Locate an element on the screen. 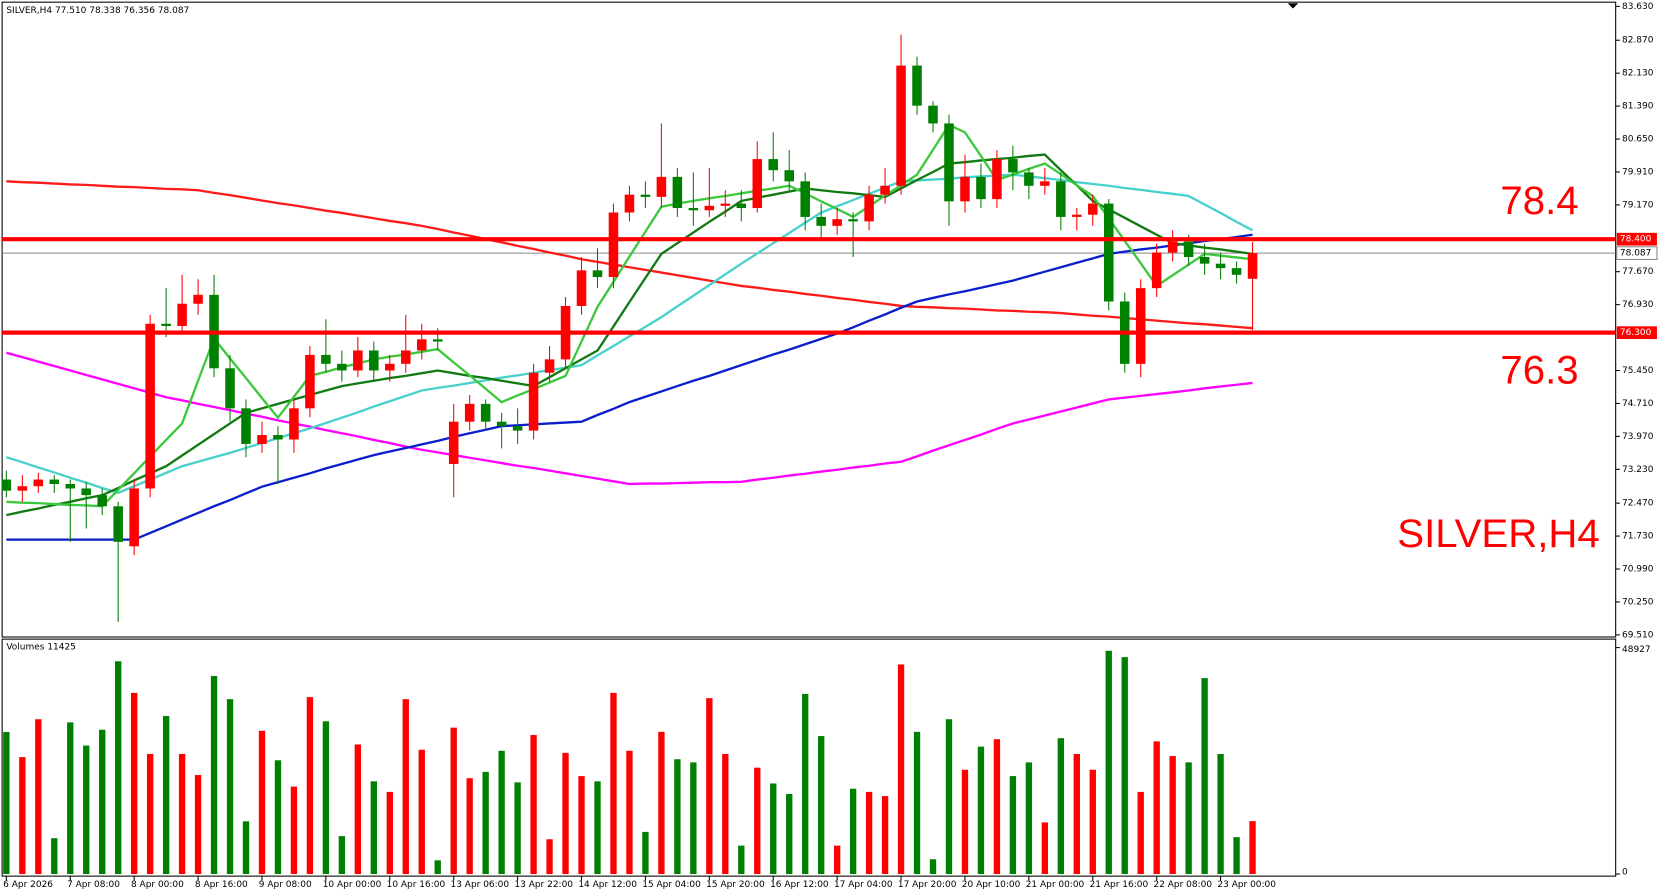 Image resolution: width=1658 pixels, height=891 pixels. x-tick-label: 9 Apr 08:00 is located at coordinates (285, 885).